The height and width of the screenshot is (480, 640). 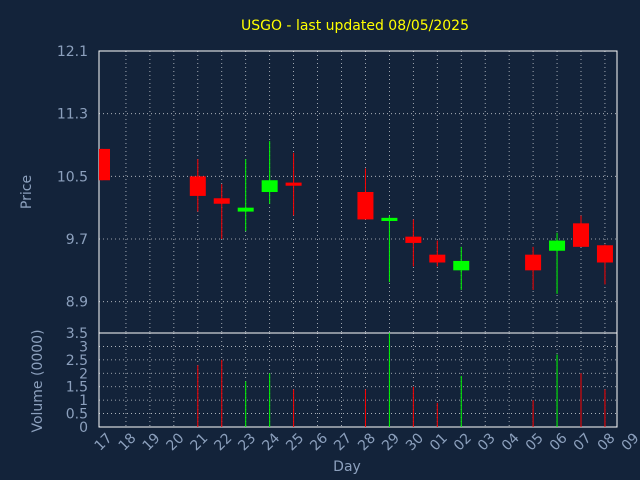 What do you see at coordinates (72, 115) in the screenshot?
I see `price-y-tick-label: 11.3` at bounding box center [72, 115].